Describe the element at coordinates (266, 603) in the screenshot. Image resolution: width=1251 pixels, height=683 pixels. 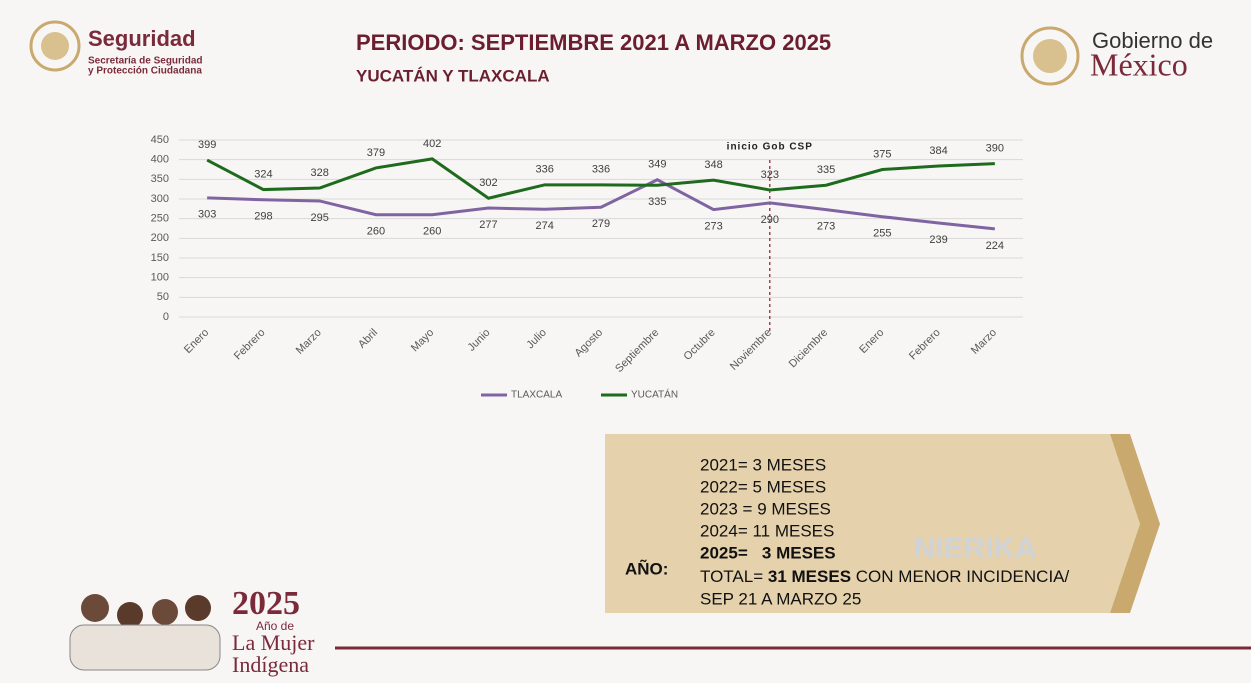
I see `footer-year: 2025` at that location.